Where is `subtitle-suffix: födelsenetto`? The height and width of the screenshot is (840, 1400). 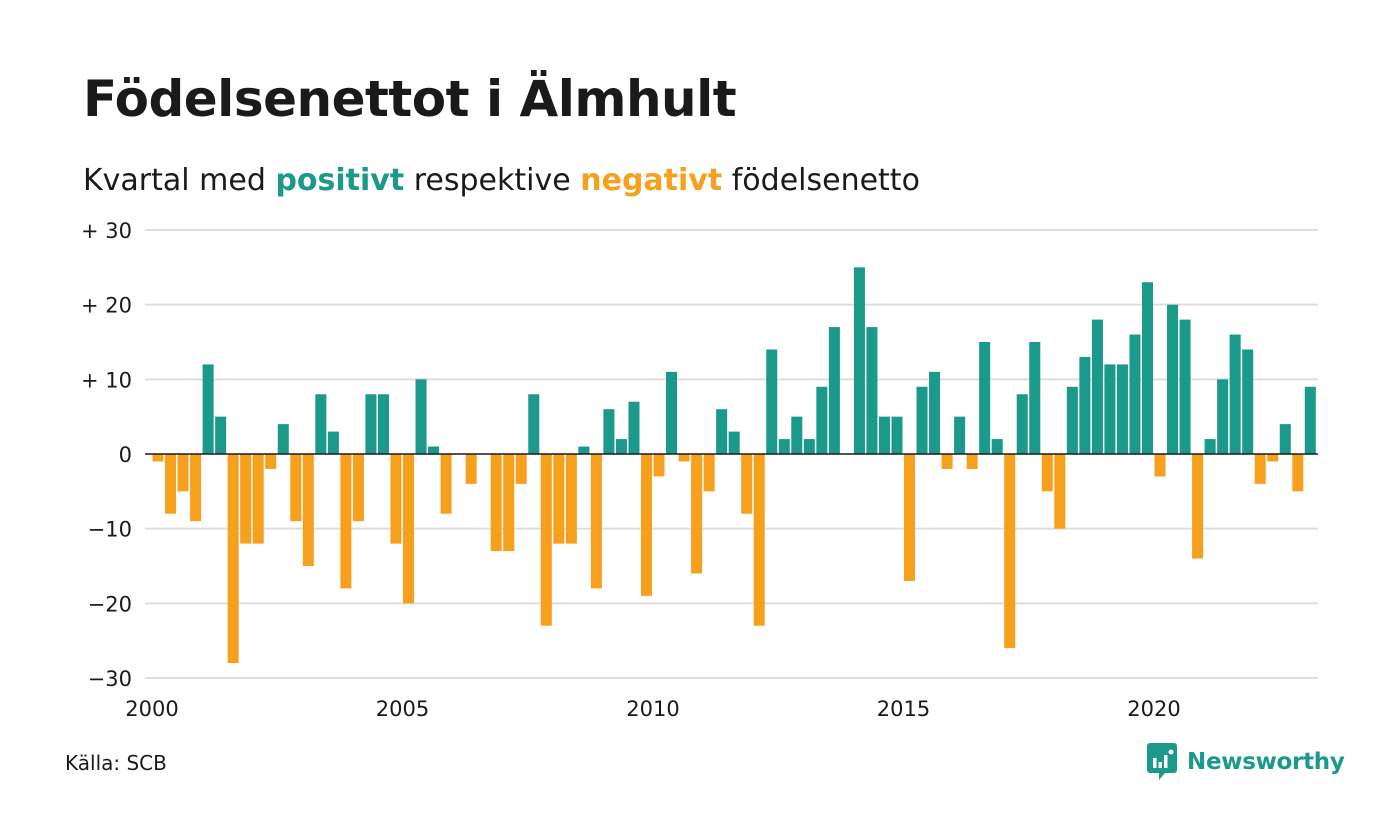 subtitle-suffix: födelsenetto is located at coordinates (825, 180).